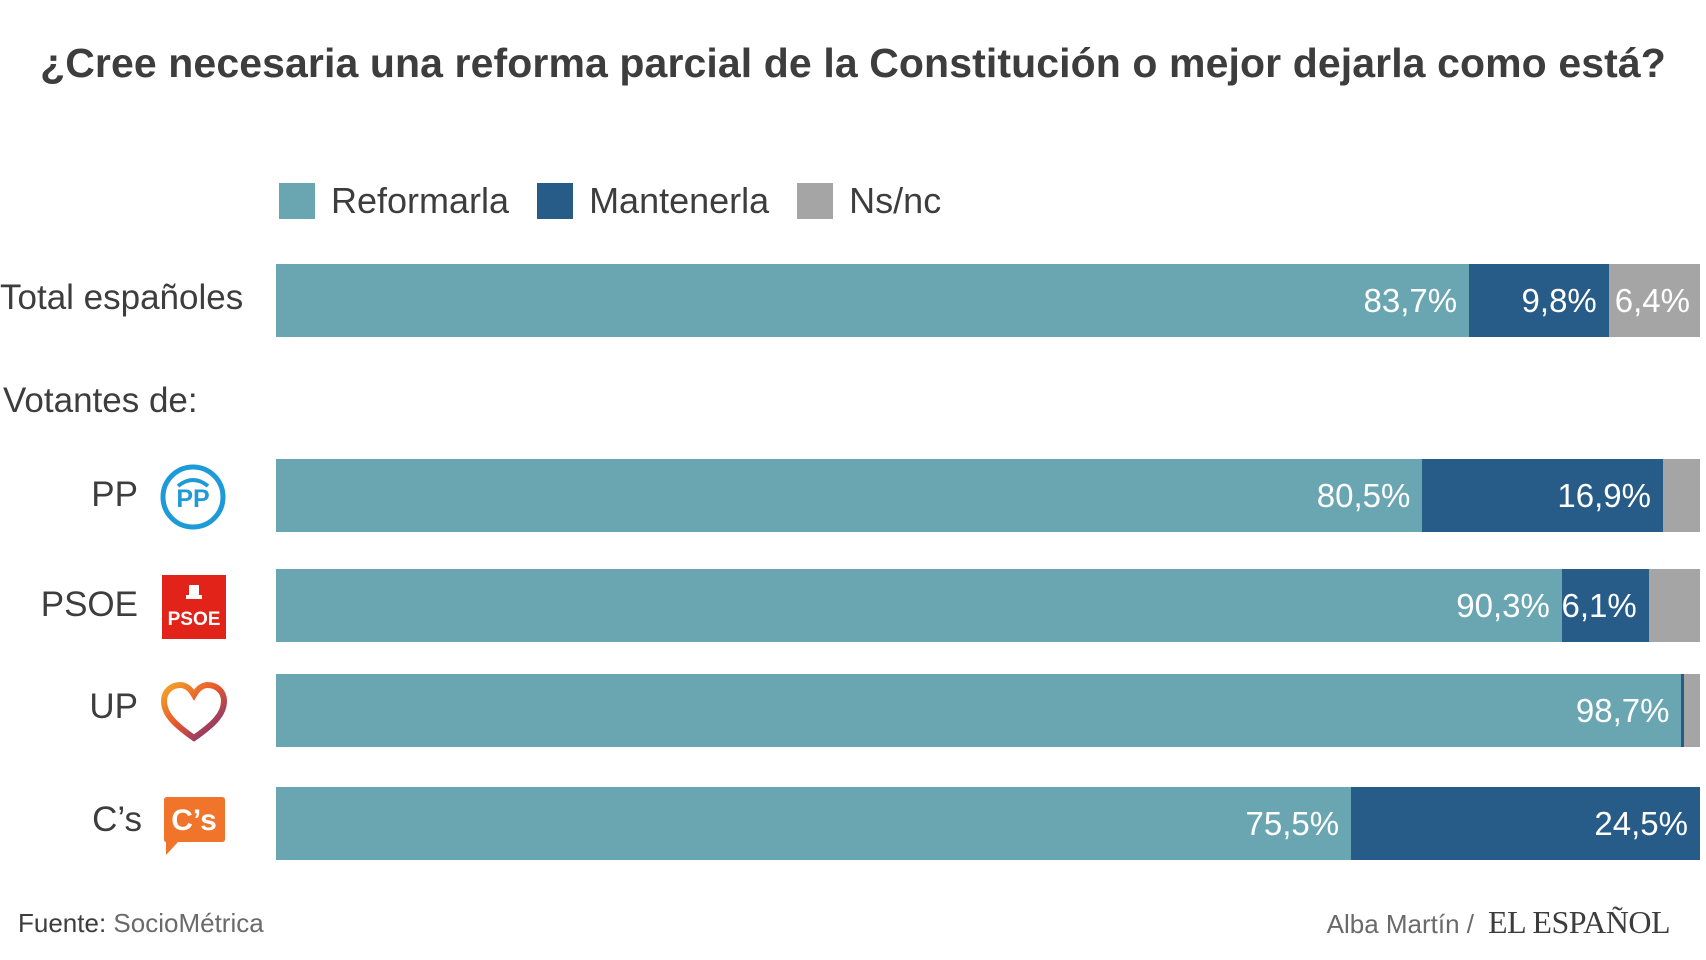 This screenshot has width=1706, height=960. I want to click on cs-logo-icon: C’s, so click(193, 830).